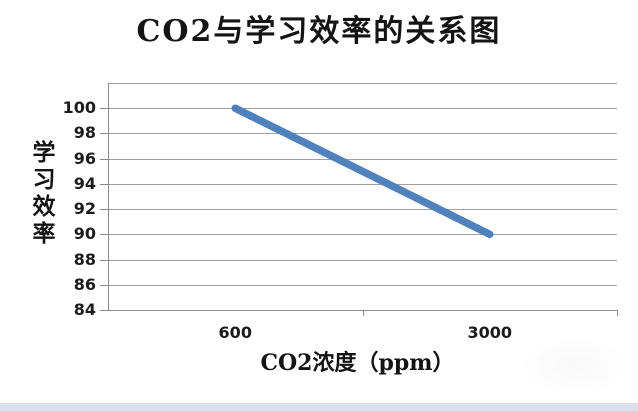  I want to click on y-tick-label: 92, so click(84, 209).